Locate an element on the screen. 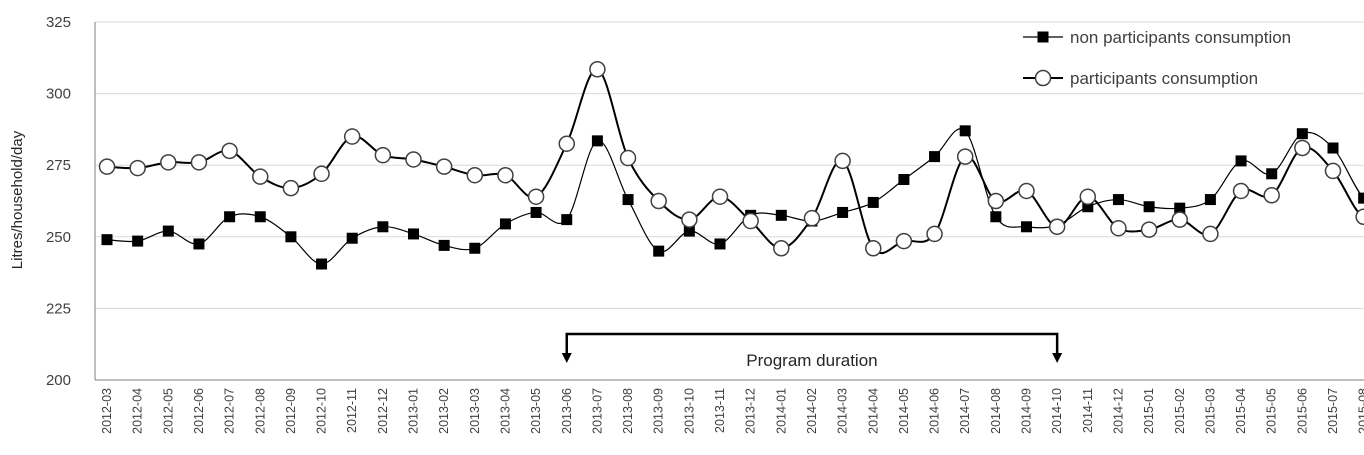 The image size is (1364, 455). x-tick-2015-06: 2015-06 is located at coordinates (1302, 411).